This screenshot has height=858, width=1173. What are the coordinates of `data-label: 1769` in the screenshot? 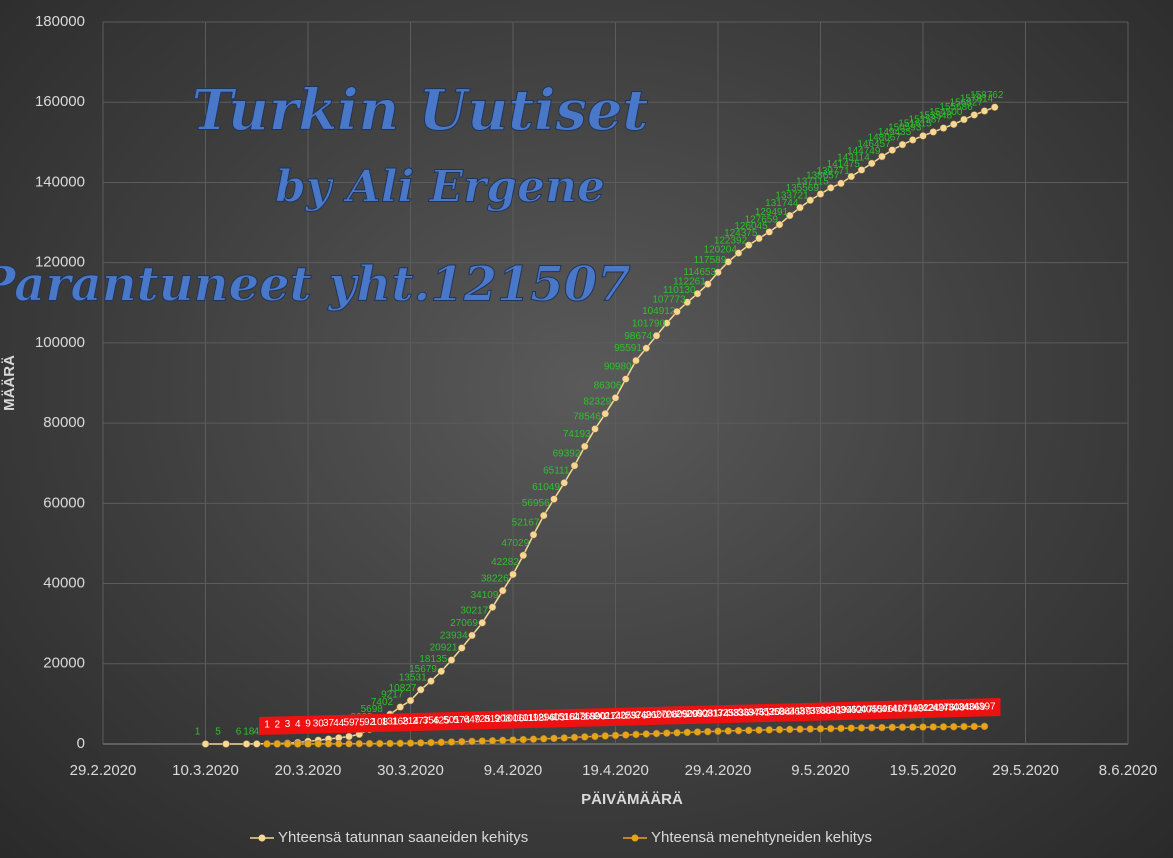 It's located at (585, 717).